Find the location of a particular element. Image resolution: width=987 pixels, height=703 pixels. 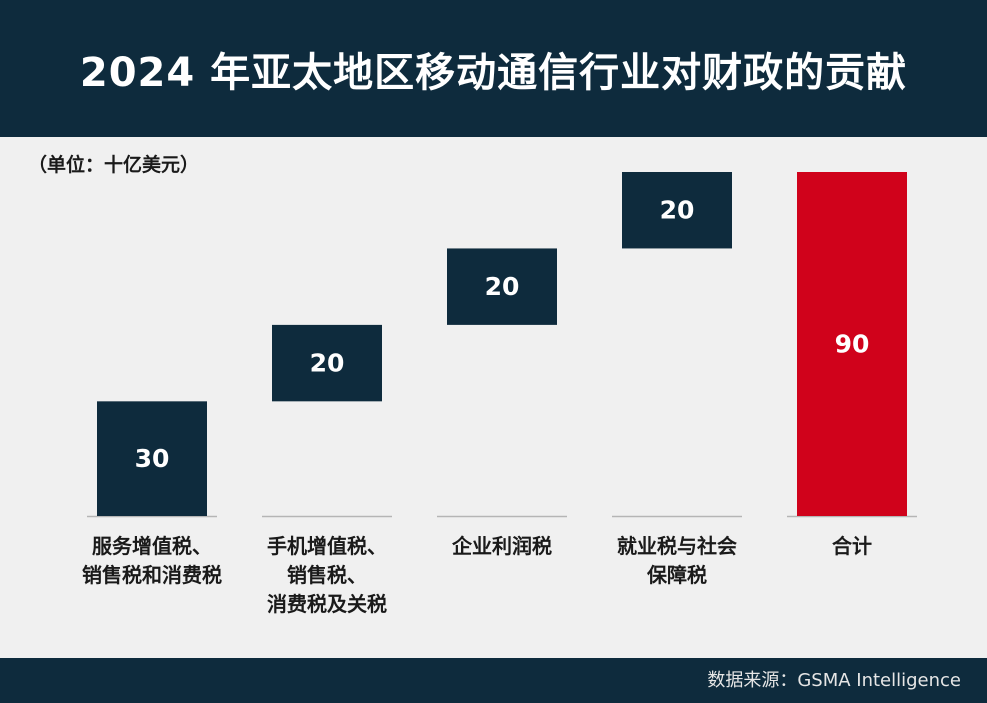

total-bar is located at coordinates (852, 344).